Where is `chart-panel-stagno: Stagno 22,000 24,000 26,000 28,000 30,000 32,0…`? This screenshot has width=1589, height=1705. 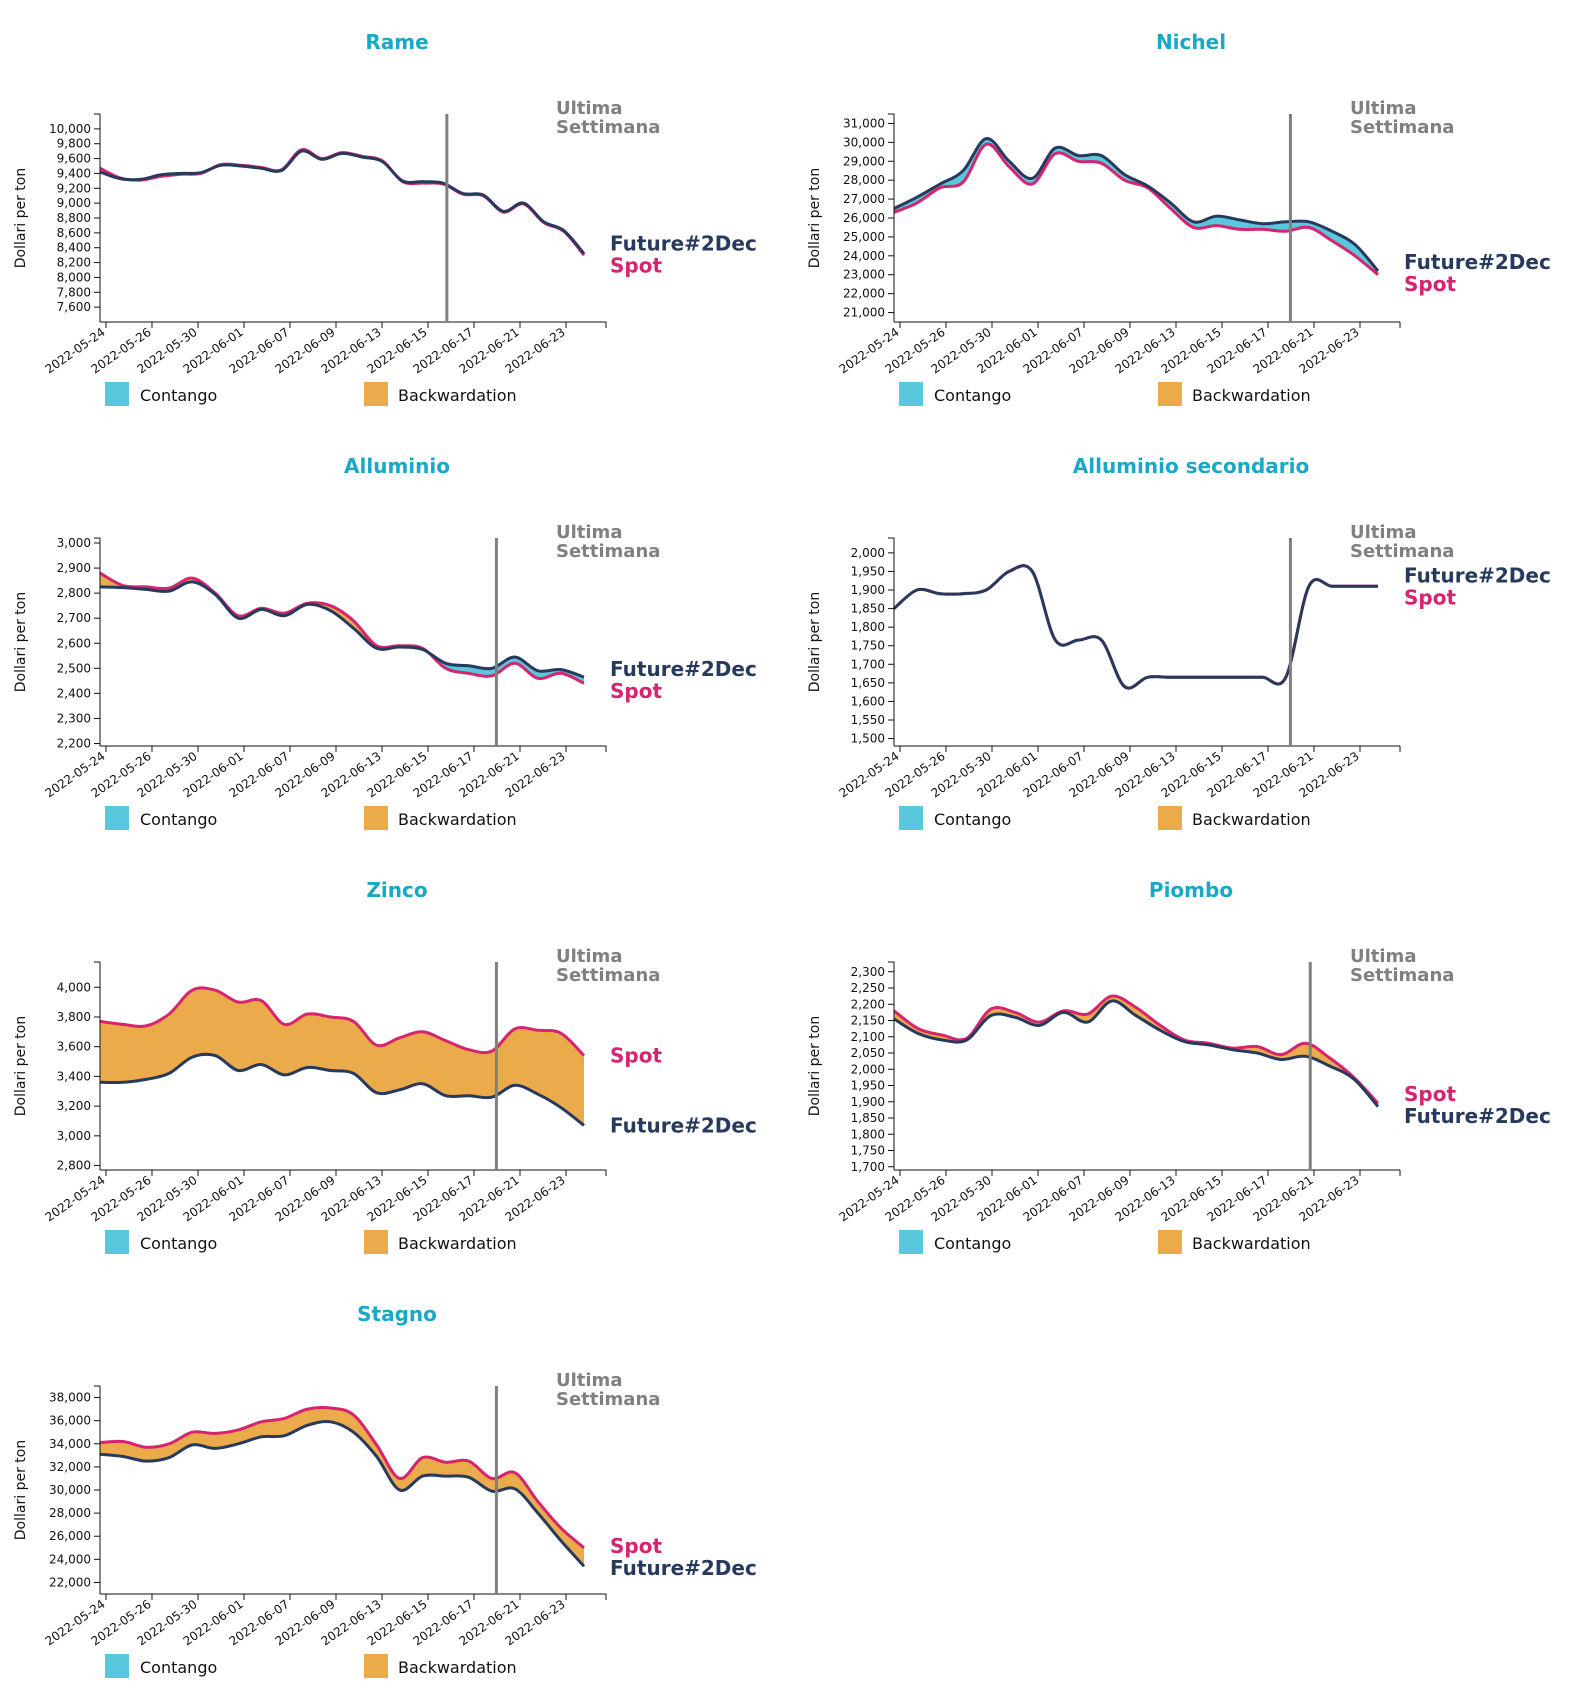
chart-panel-stagno: Stagno 22,000 24,000 26,000 28,000 30,000 32,0… is located at coordinates (397, 1485).